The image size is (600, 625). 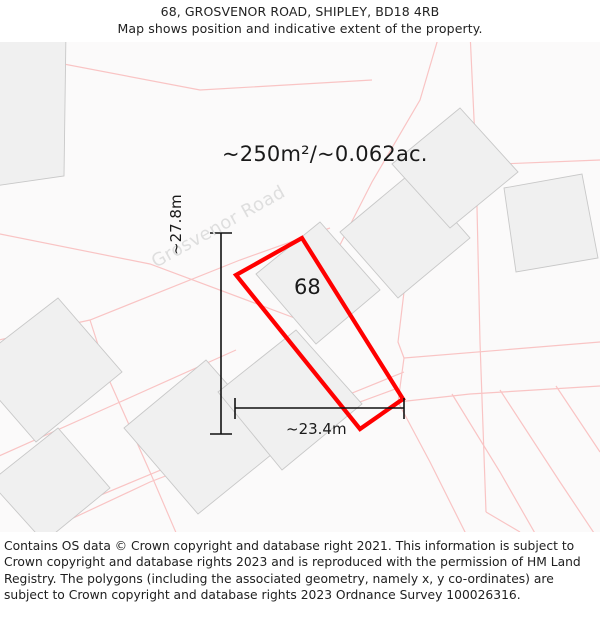 I want to click on plot-number-label: 68, so click(x=307, y=287).